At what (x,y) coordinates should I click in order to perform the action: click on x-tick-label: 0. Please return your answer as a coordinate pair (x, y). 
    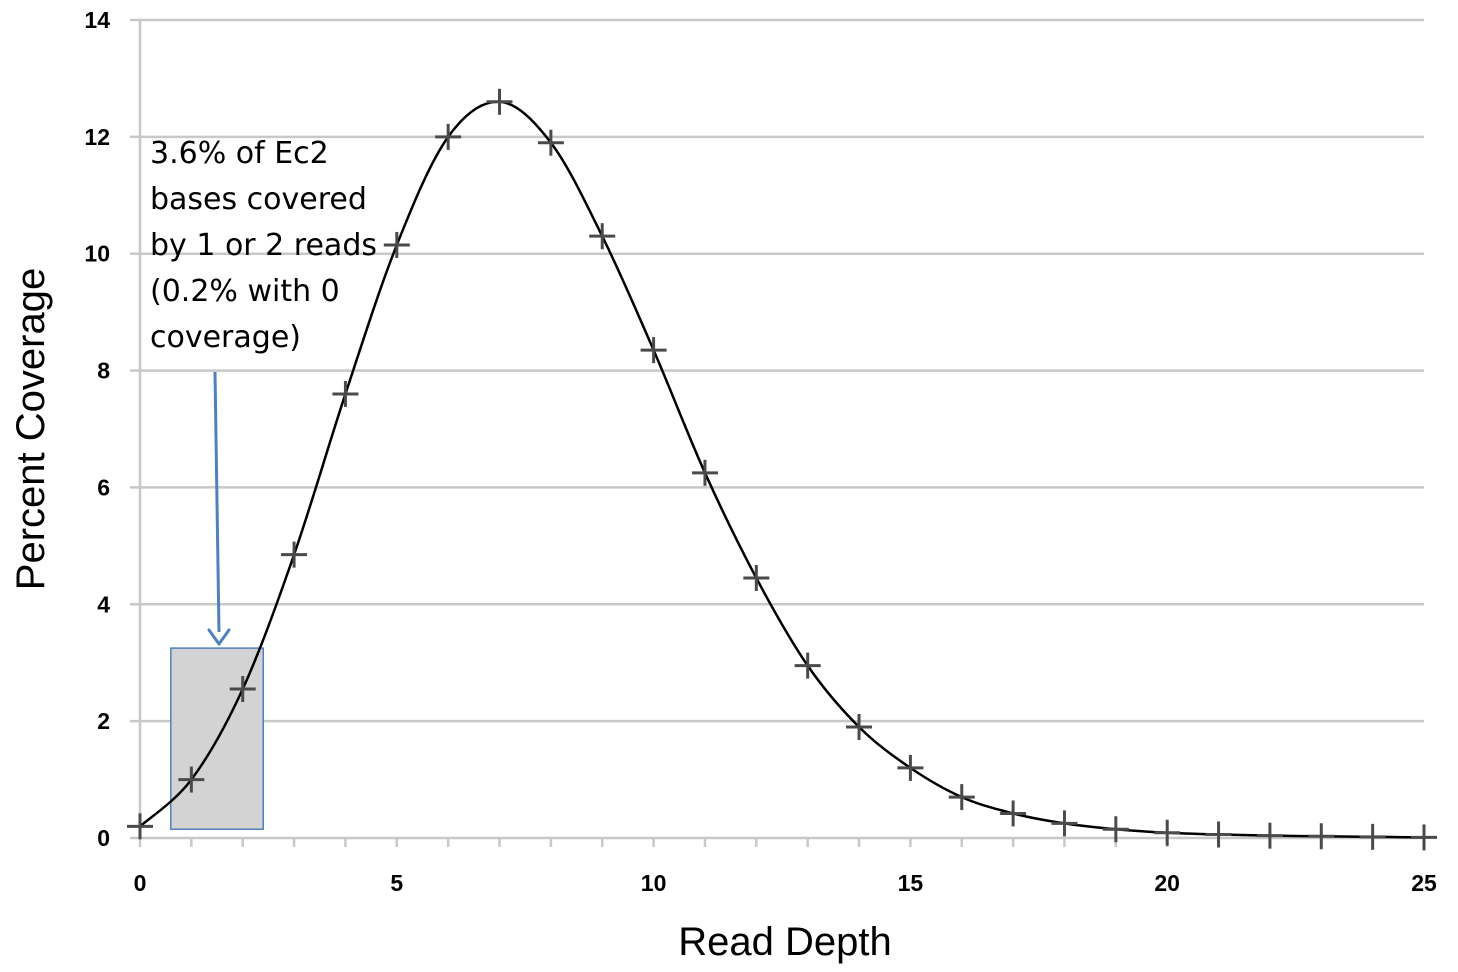
    Looking at the image, I should click on (140, 883).